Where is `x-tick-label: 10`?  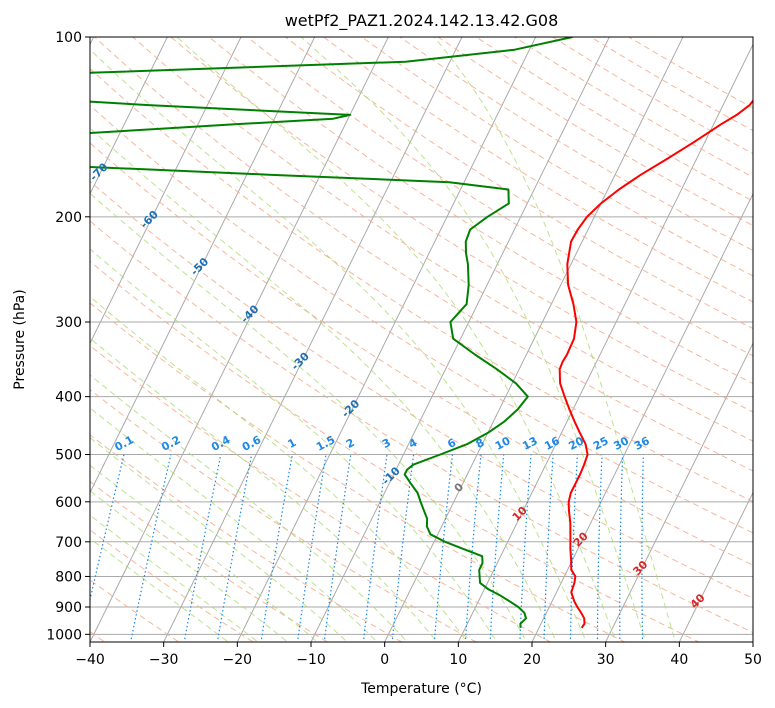
x-tick-label: 10 is located at coordinates (458, 660).